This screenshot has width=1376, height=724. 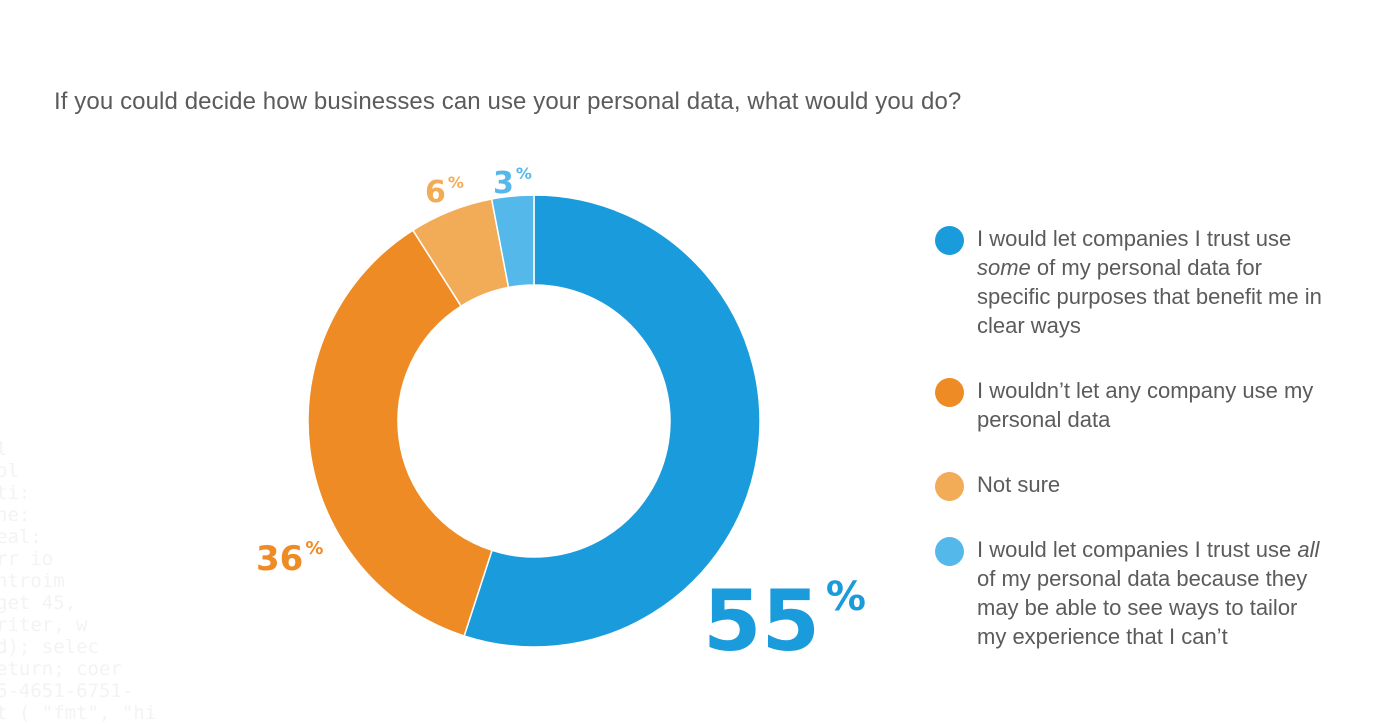 I want to click on legend-emphasis: all, so click(x=1308, y=549).